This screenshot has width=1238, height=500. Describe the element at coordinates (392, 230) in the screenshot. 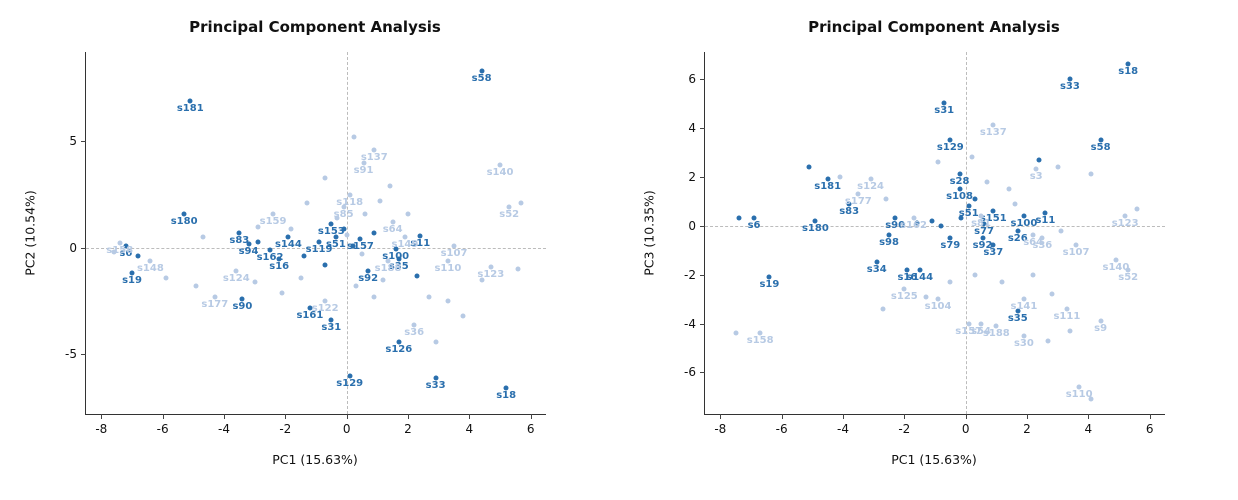

I see `point-label: s64` at that location.